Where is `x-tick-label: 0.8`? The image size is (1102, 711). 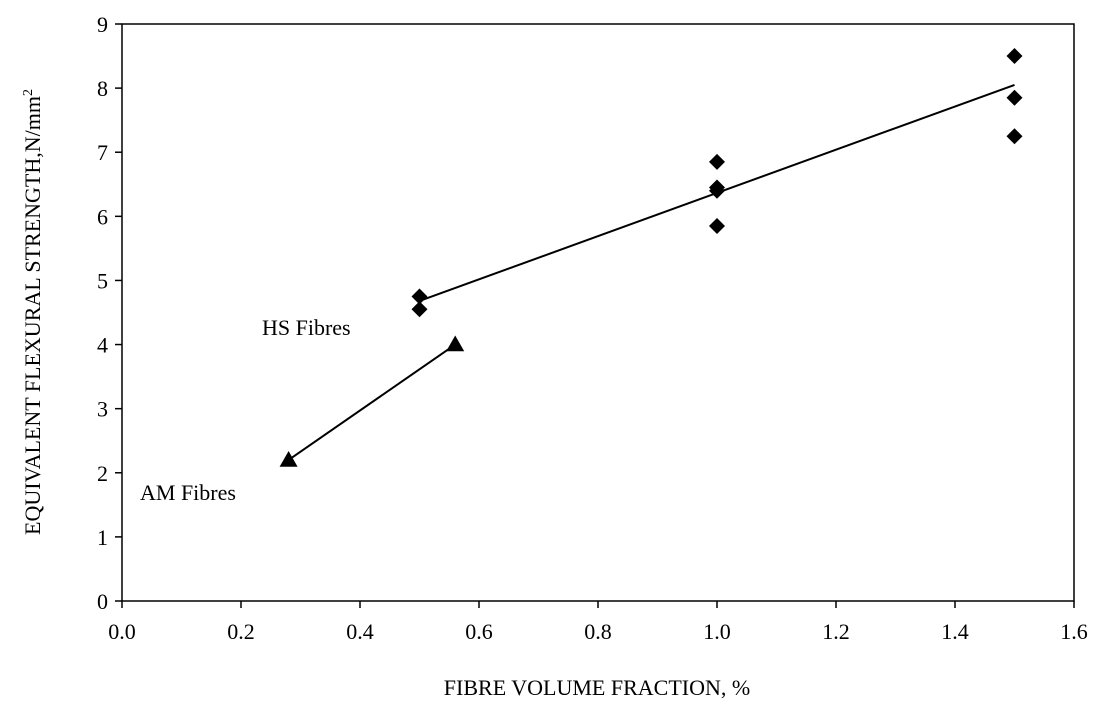
x-tick-label: 0.8 is located at coordinates (598, 631).